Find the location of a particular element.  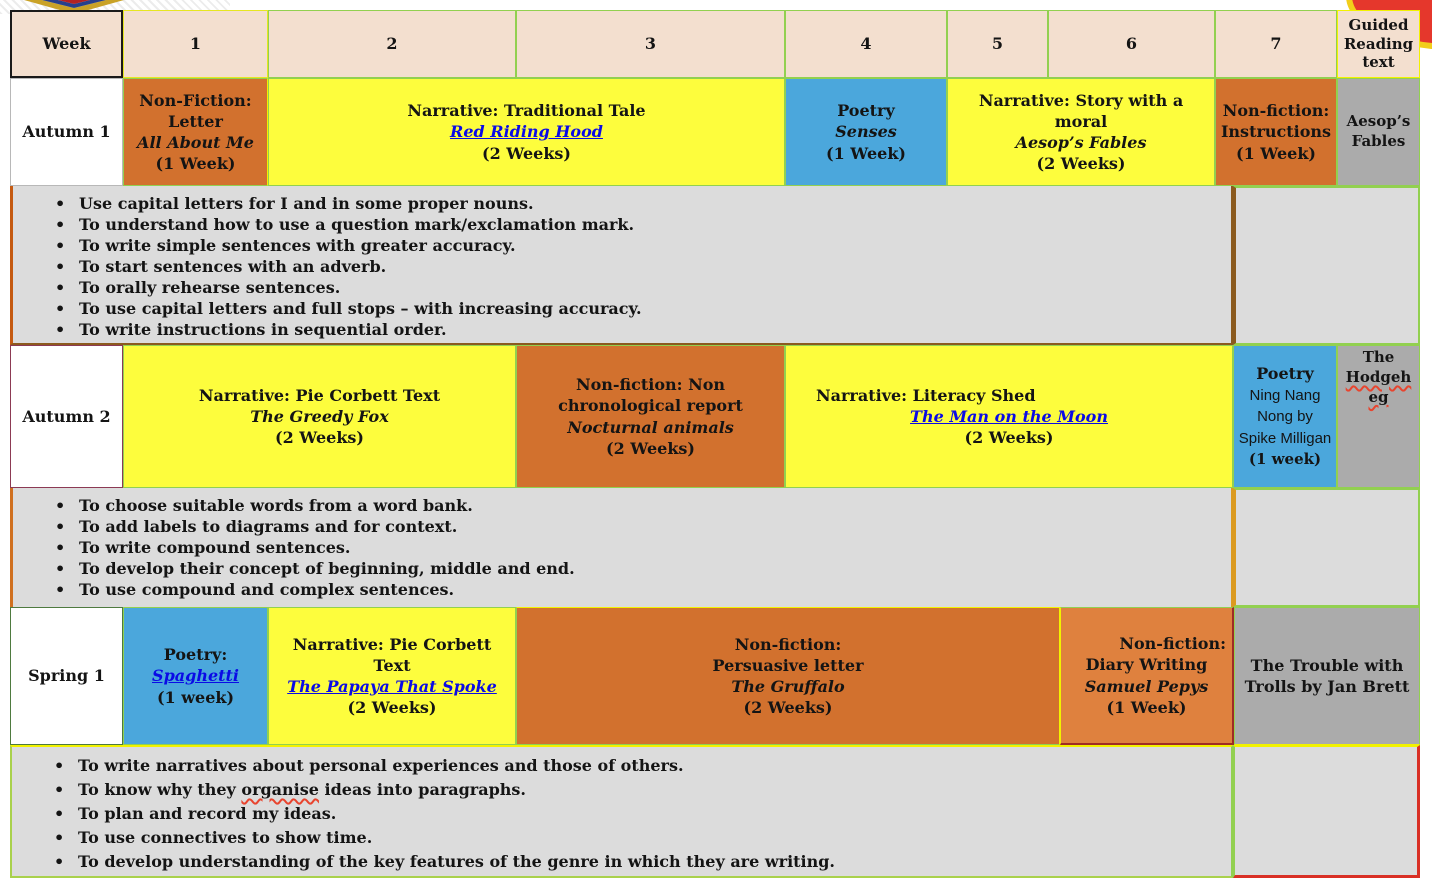

row-label-spring-1: Spring 1 is located at coordinates (66, 676).